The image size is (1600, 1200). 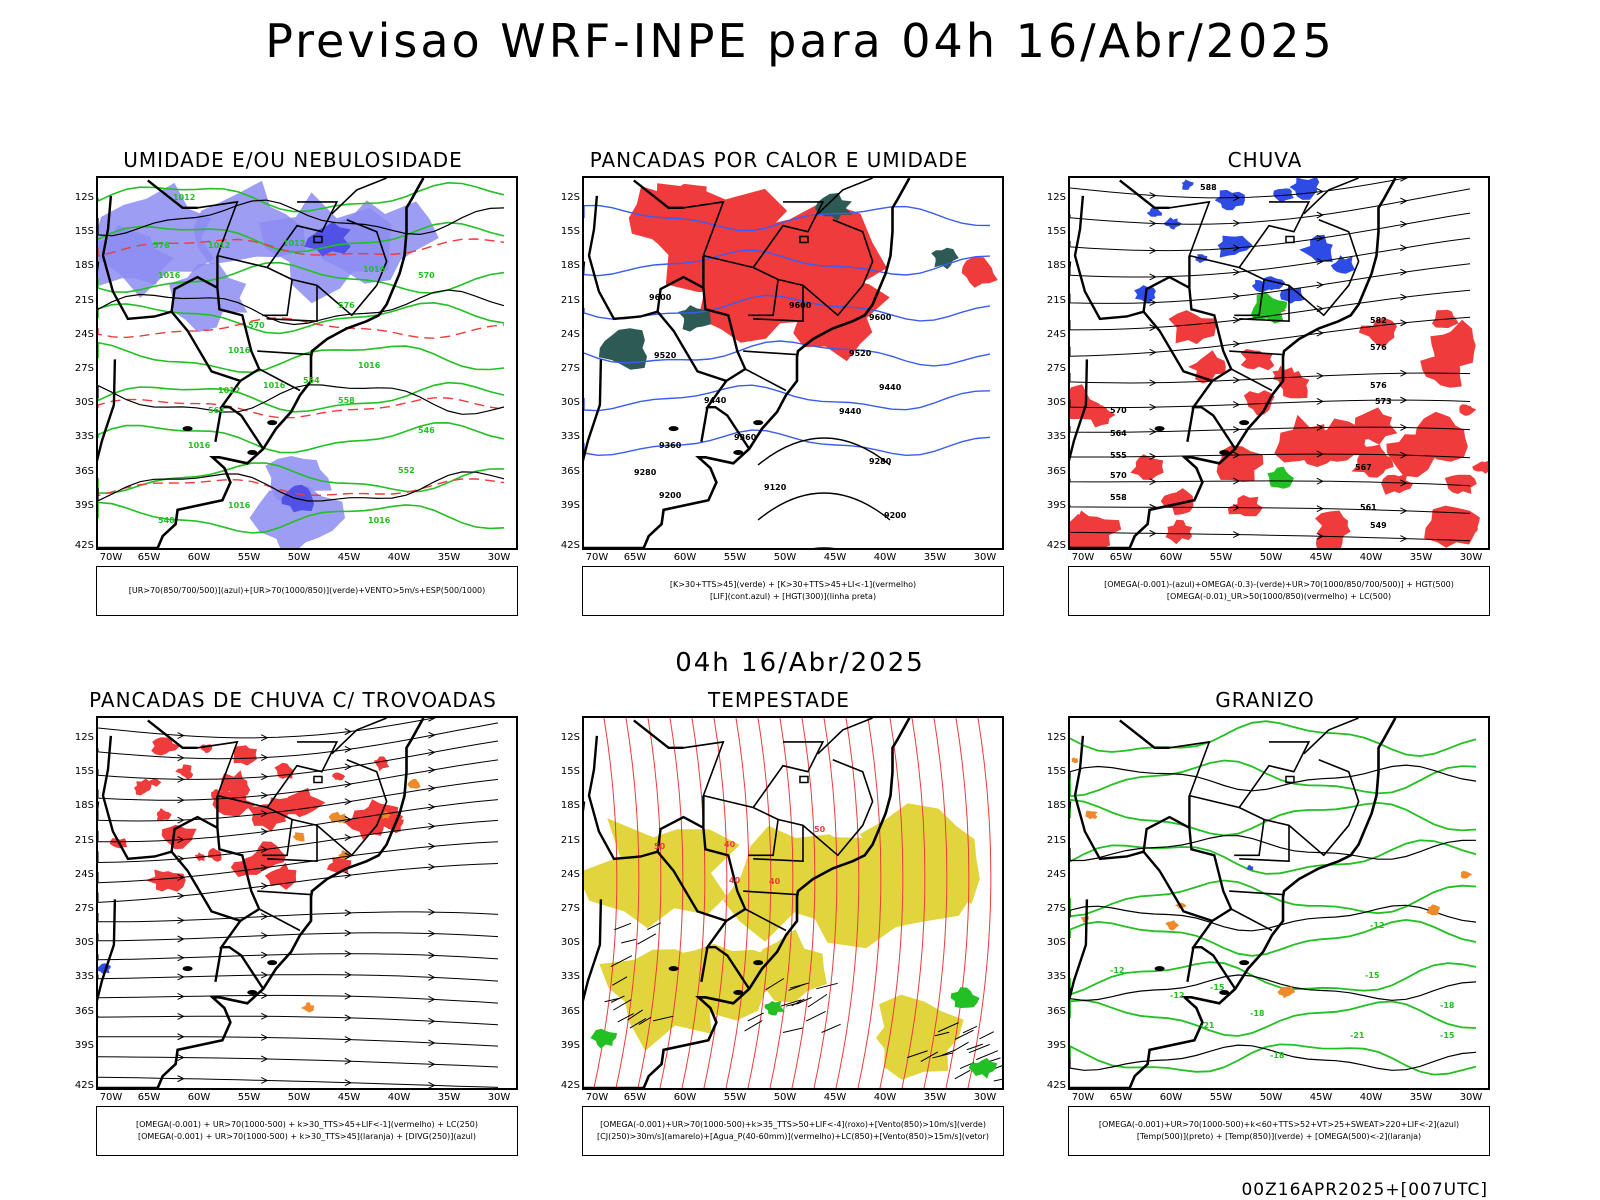 What do you see at coordinates (335, 817) in the screenshot?
I see `convection-area` at bounding box center [335, 817].